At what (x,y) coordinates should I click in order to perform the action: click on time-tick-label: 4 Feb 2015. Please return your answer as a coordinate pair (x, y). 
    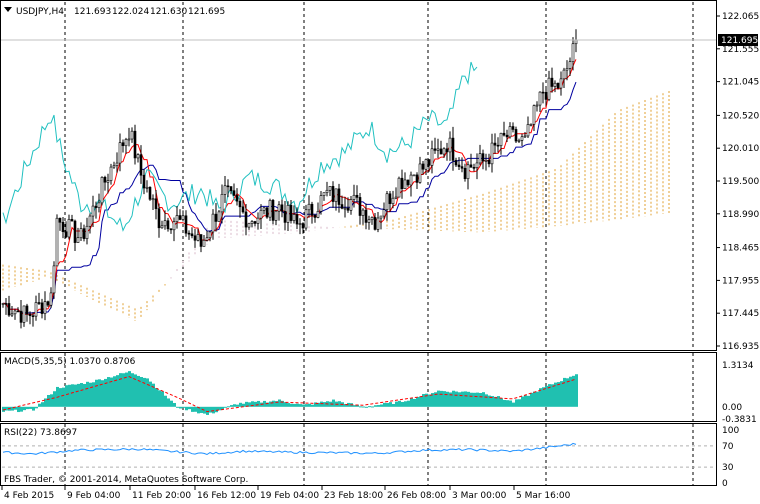
    Looking at the image, I should click on (29, 496).